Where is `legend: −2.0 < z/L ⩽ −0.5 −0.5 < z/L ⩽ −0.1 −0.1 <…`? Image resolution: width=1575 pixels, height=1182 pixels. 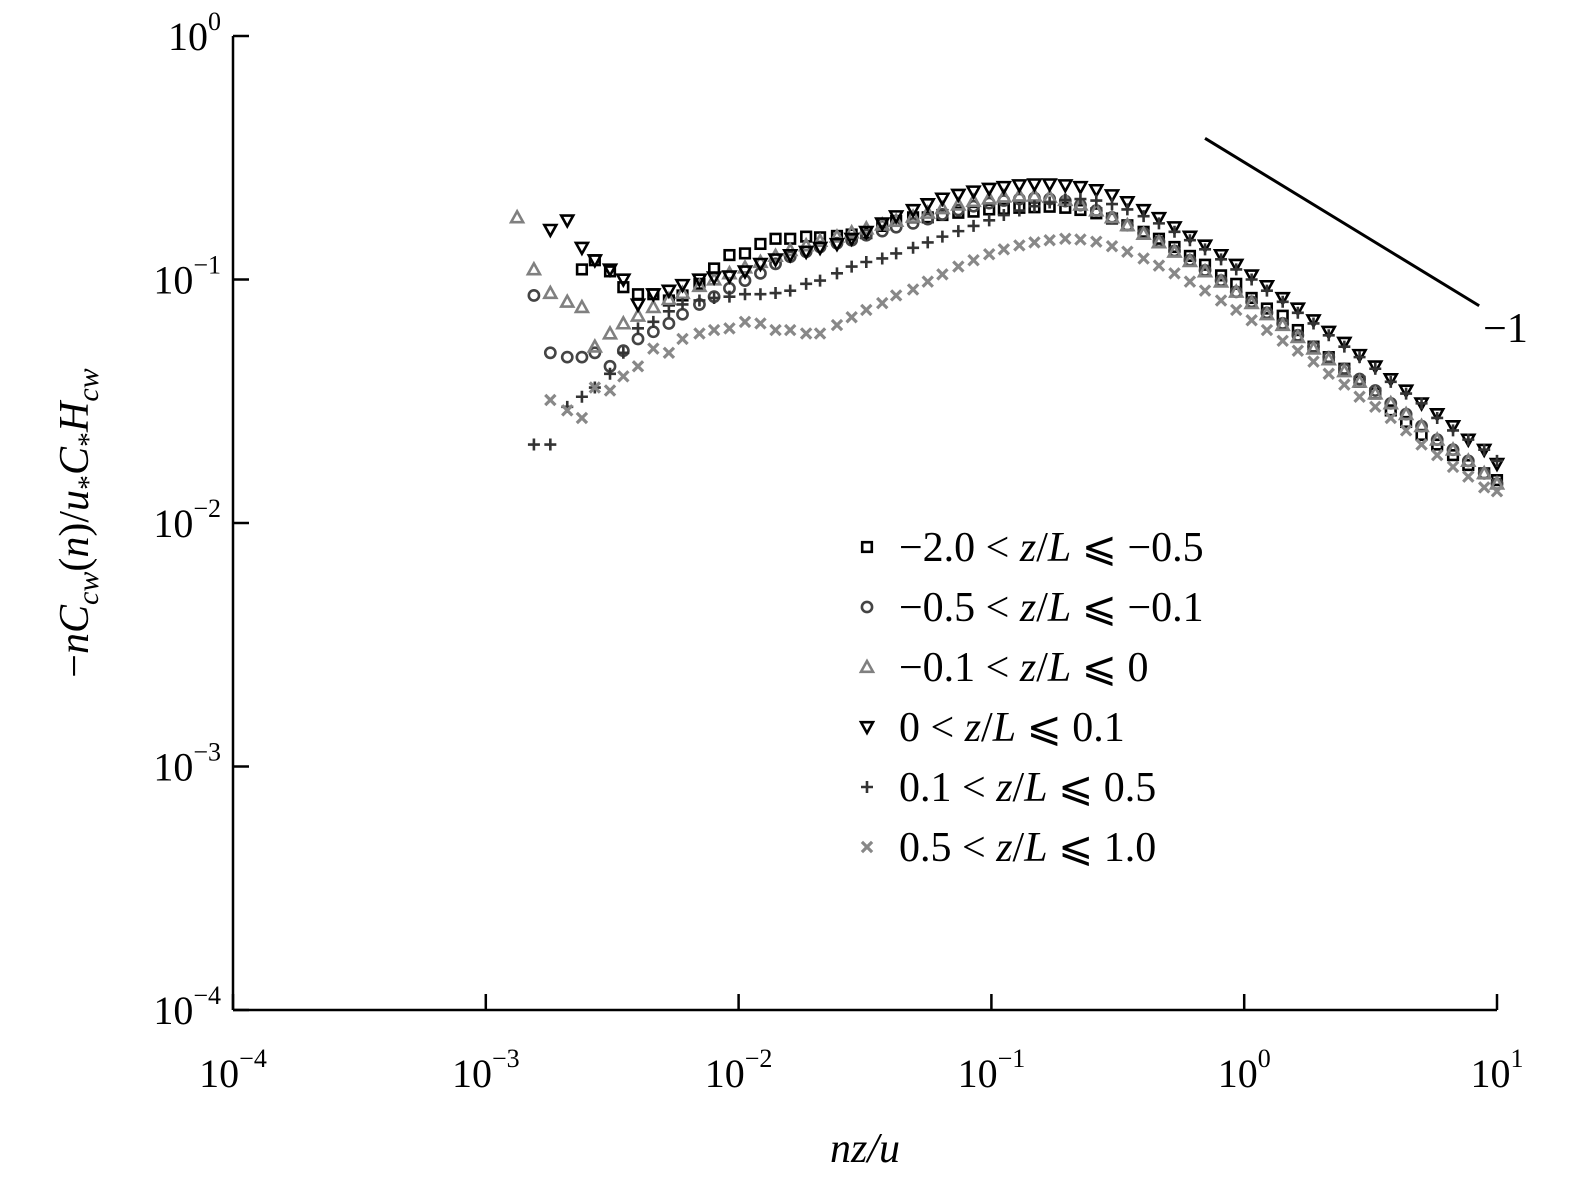 legend: −2.0 < z/L ⩽ −0.5 −0.5 < z/L ⩽ −0.1 −0.1 <… is located at coordinates (1031, 698).